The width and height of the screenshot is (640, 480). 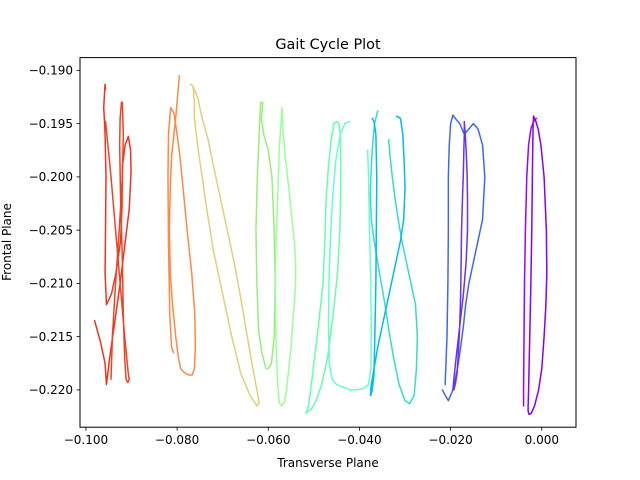 What do you see at coordinates (327, 463) in the screenshot?
I see `x-axis-label: Transverse Plane` at bounding box center [327, 463].